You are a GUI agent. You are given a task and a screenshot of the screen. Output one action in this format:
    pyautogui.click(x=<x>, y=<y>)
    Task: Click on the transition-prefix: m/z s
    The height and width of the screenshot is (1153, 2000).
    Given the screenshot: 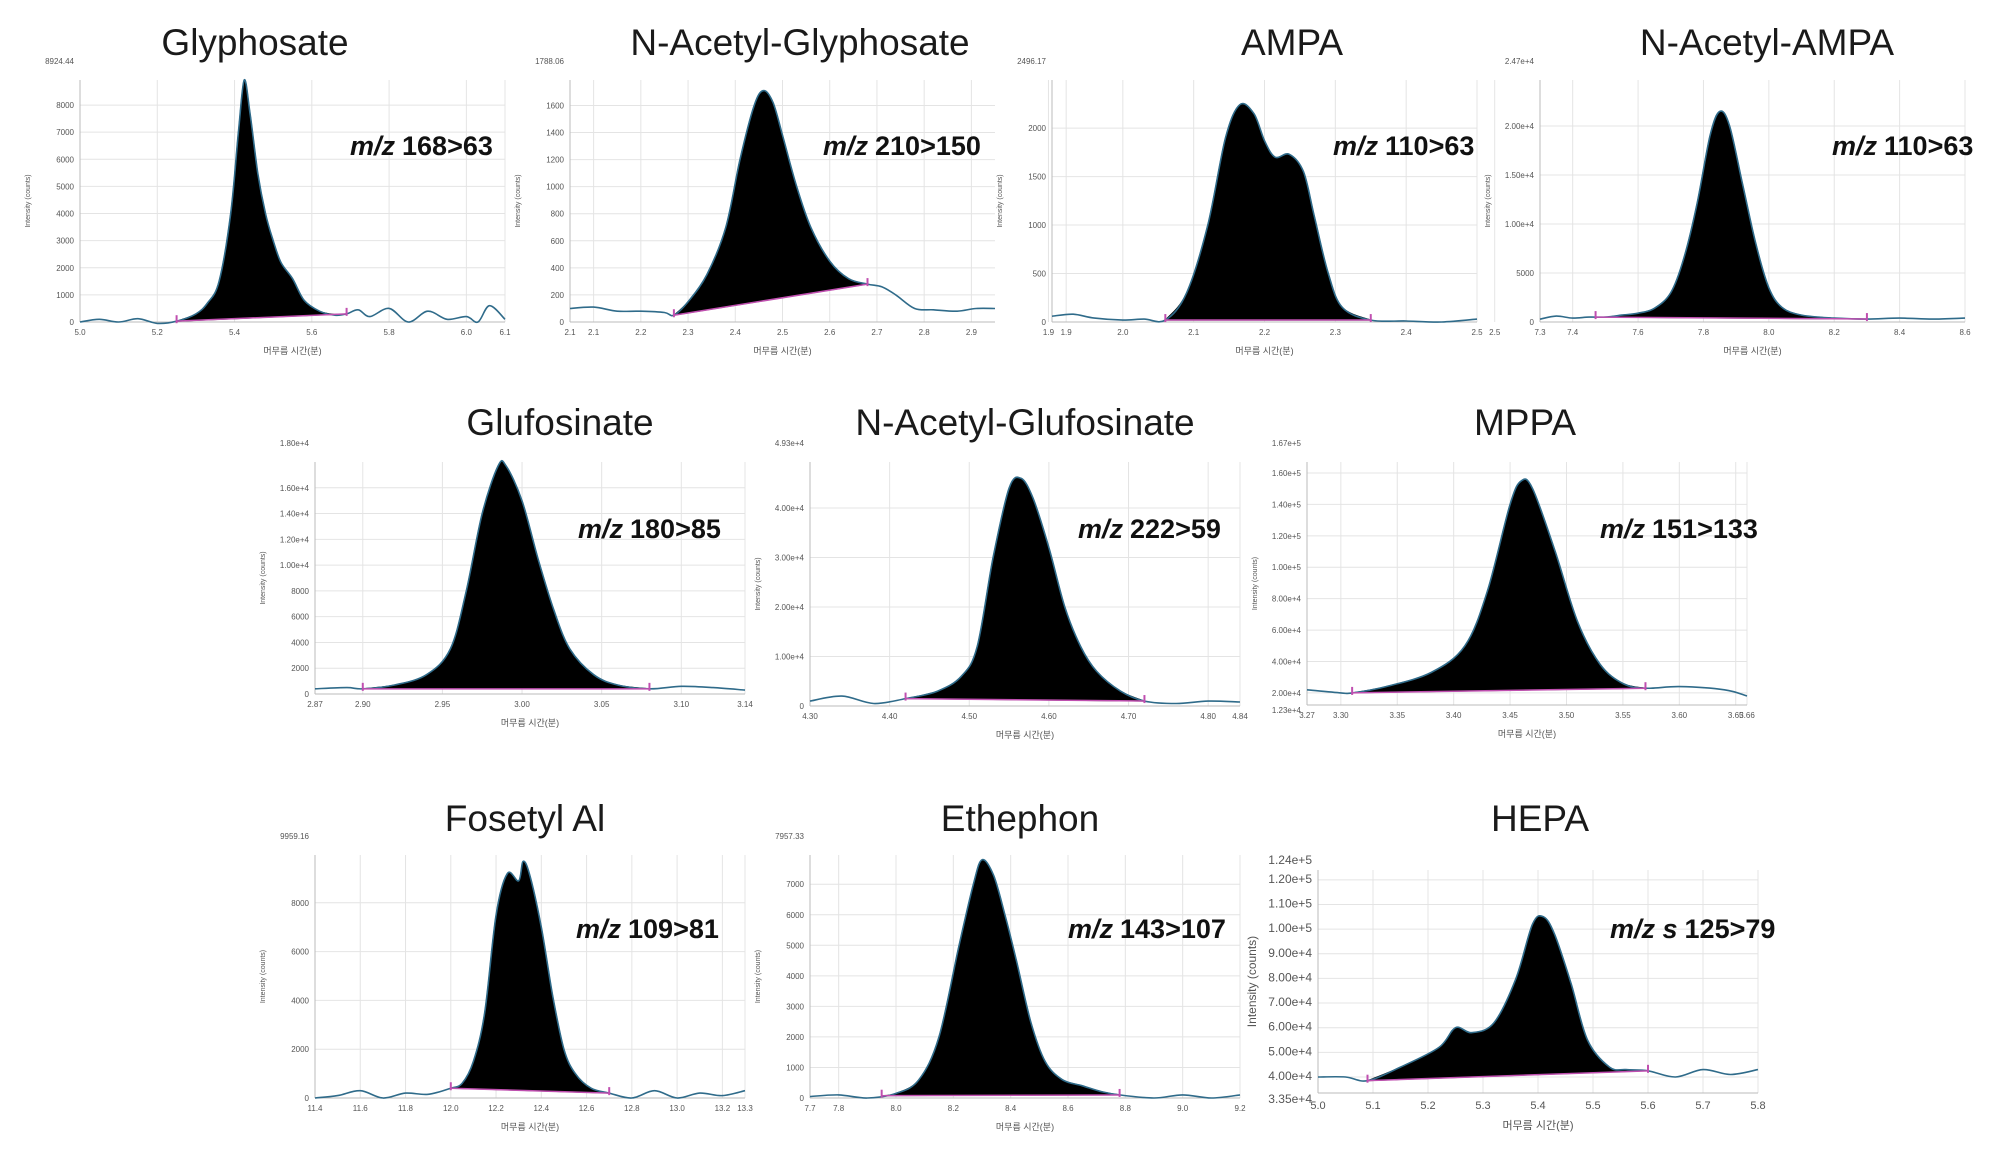 What is the action you would take?
    pyautogui.click(x=1644, y=929)
    